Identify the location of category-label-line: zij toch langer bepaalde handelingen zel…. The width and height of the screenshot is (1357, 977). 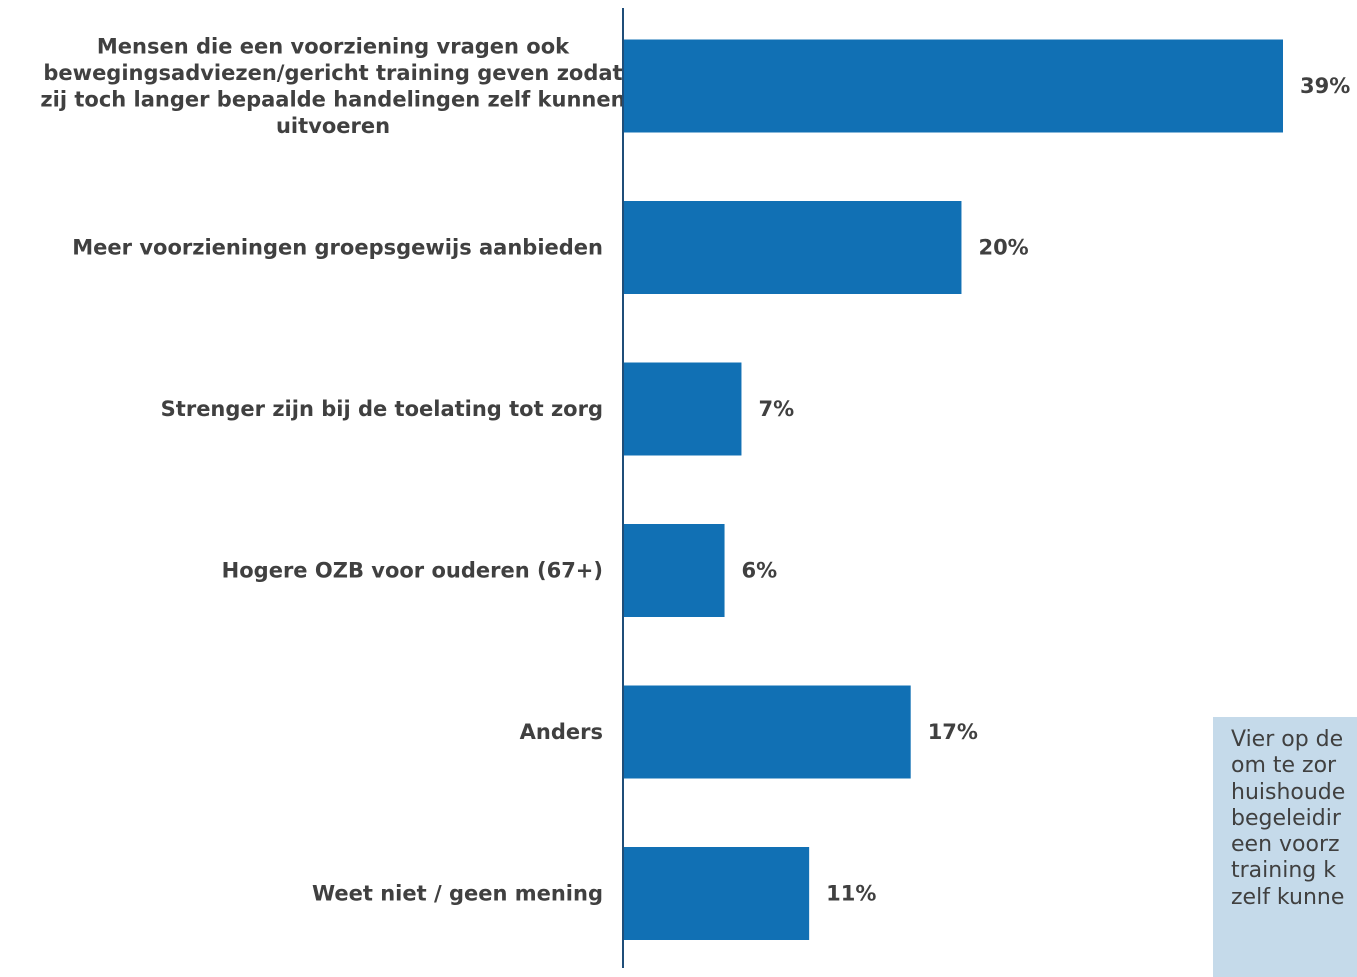
(332, 99).